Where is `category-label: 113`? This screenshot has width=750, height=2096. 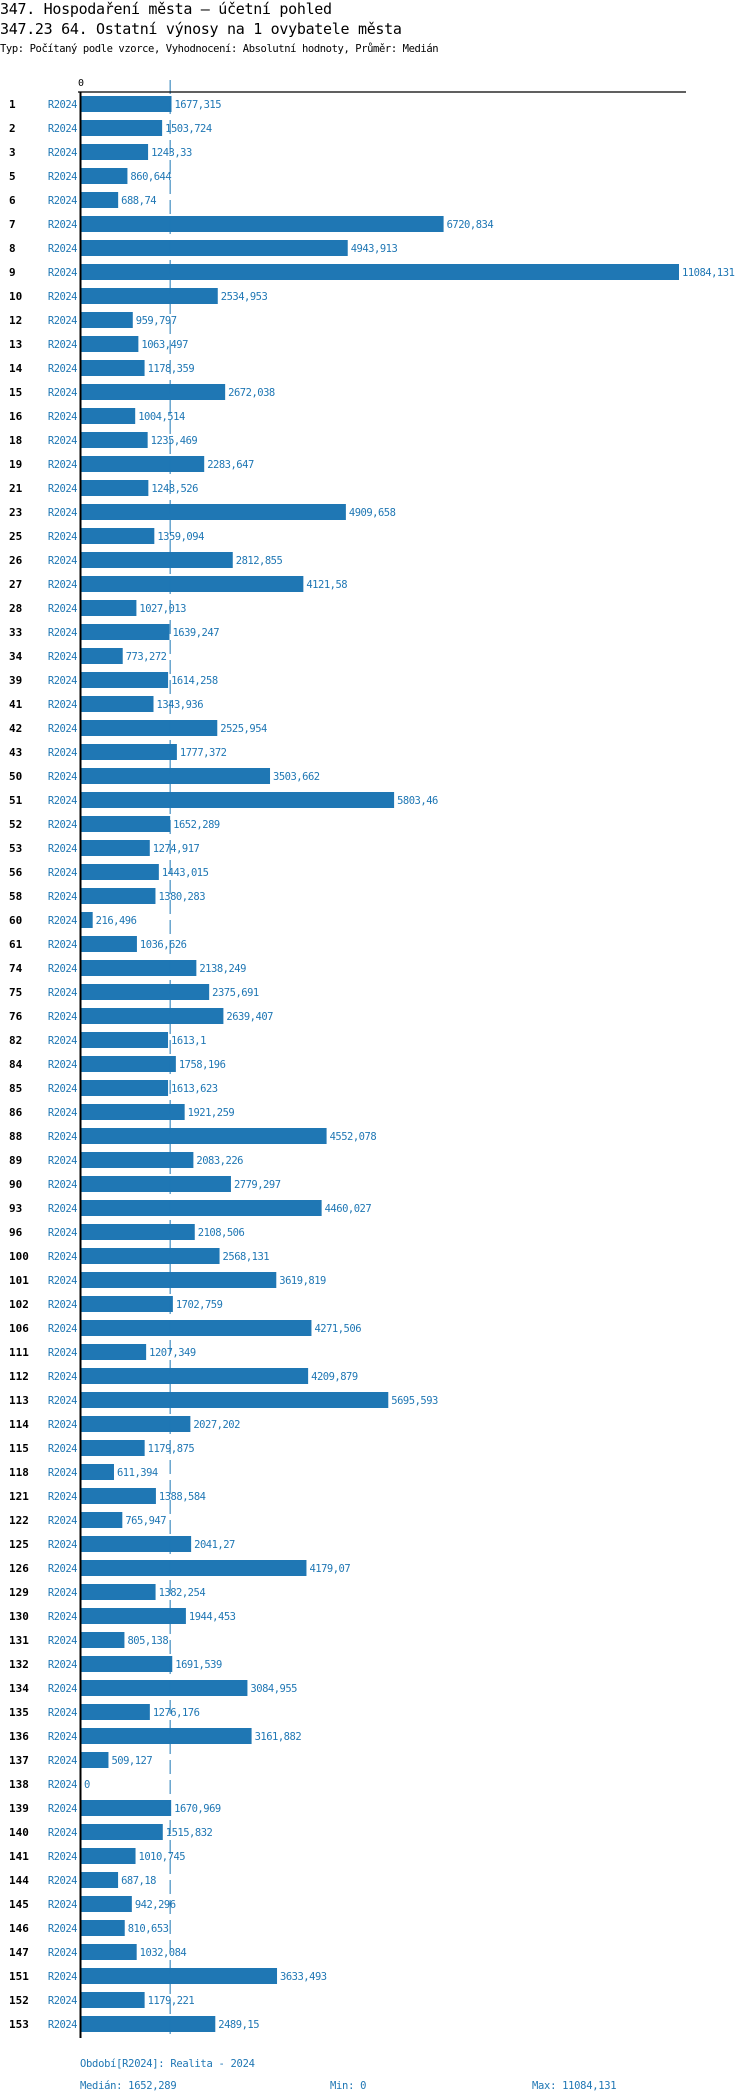 category-label: 113 is located at coordinates (19, 1400).